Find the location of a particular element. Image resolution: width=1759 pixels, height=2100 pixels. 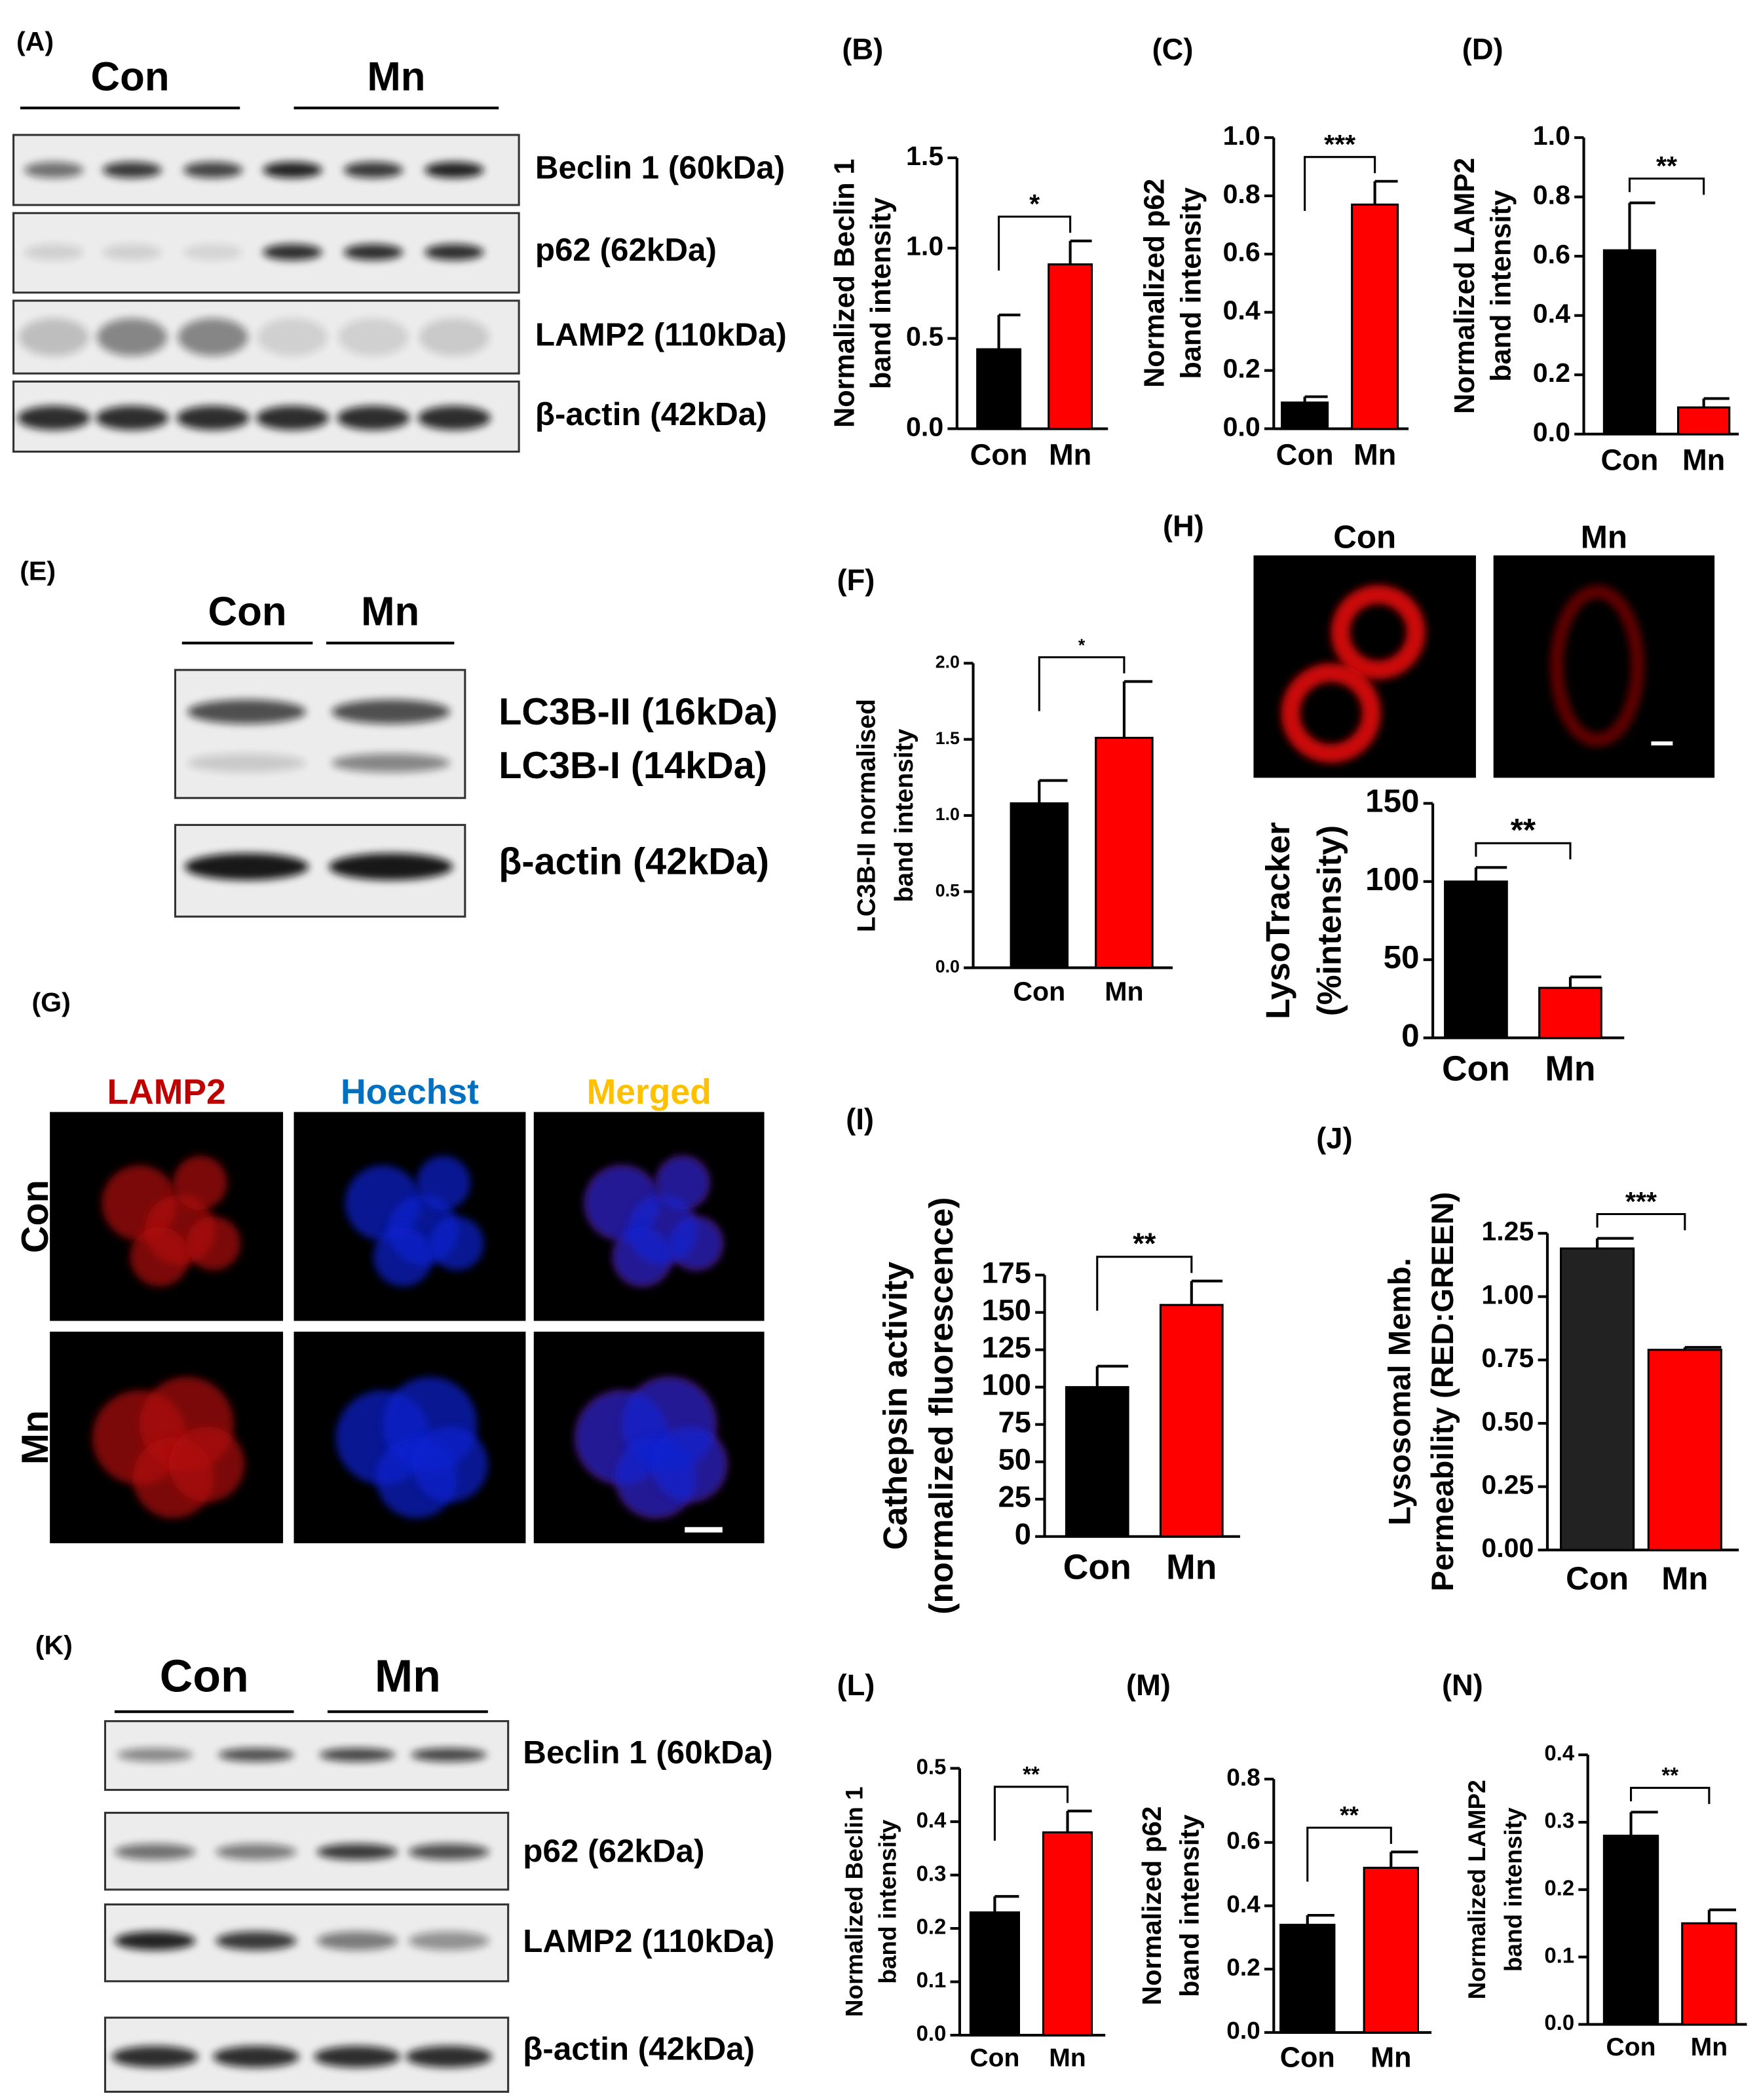

panel-label: (E) is located at coordinates (38, 571).